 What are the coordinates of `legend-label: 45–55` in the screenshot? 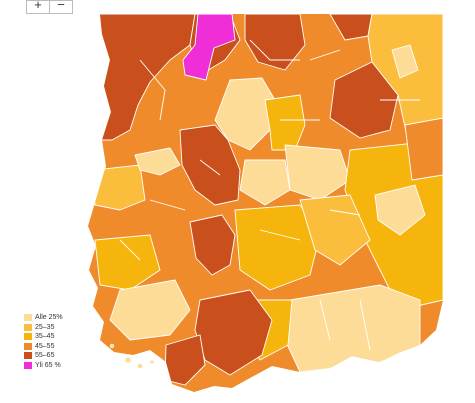 It's located at (45, 346).